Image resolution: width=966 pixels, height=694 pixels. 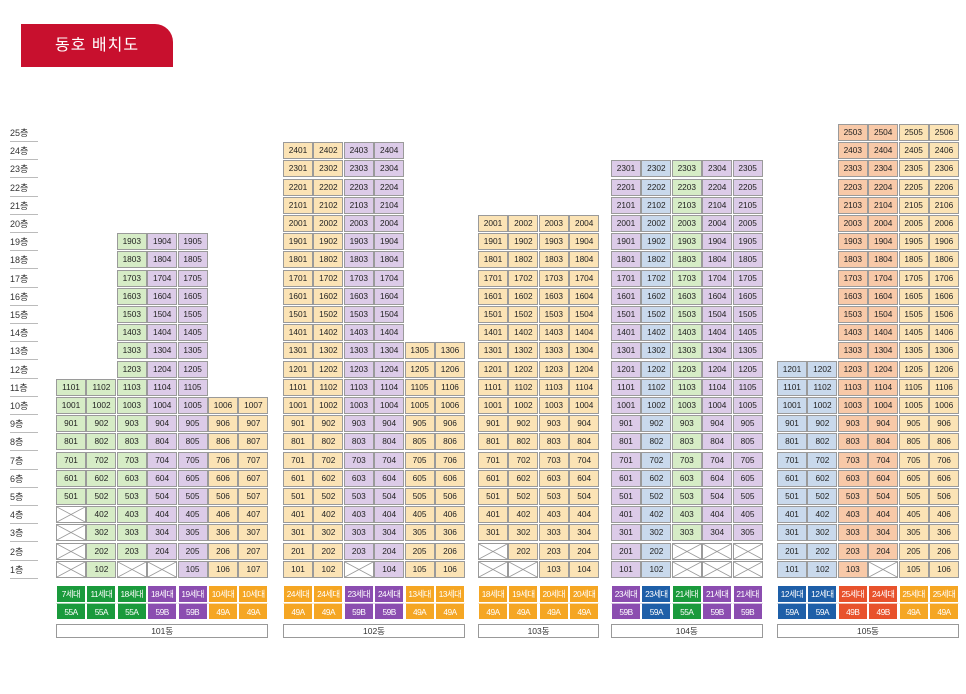 What do you see at coordinates (626, 223) in the screenshot?
I see `unit-cell: 2001` at bounding box center [626, 223].